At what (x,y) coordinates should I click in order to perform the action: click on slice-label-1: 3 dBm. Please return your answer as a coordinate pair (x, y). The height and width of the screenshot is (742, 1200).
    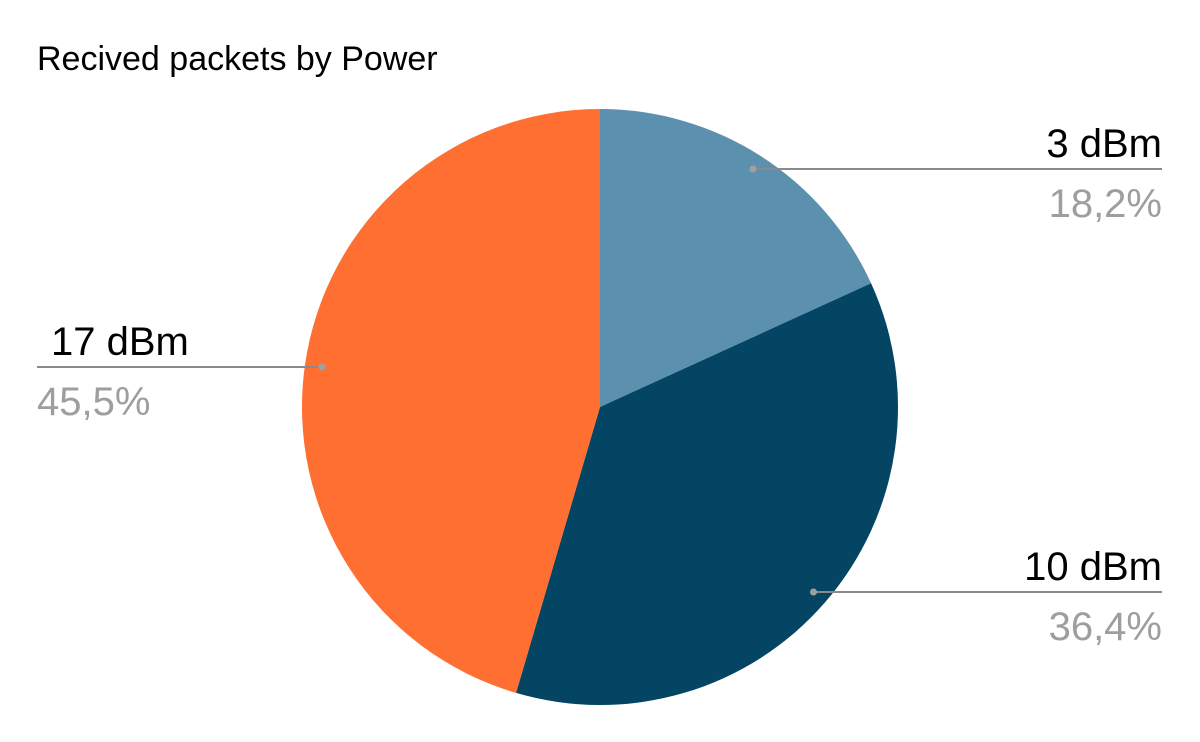
    Looking at the image, I should click on (1104, 144).